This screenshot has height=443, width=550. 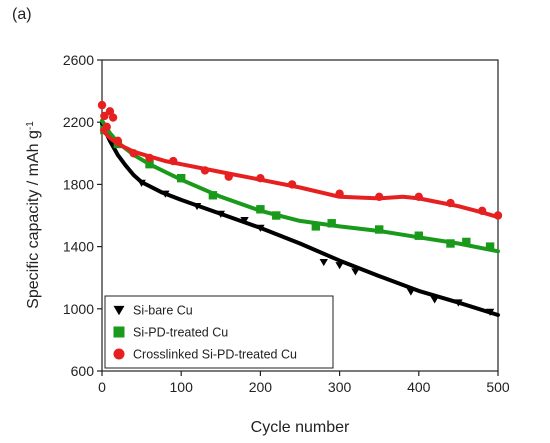 I want to click on x-axis-label: Cycle number, so click(x=300, y=427).